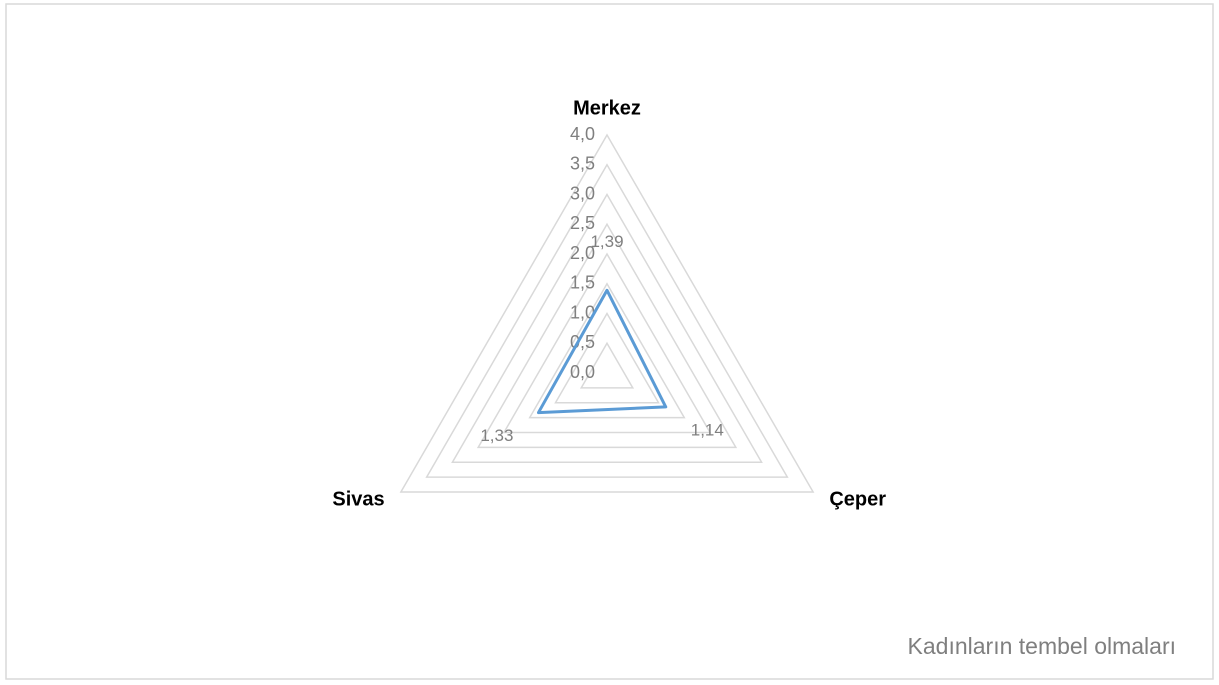 The height and width of the screenshot is (685, 1219). Describe the element at coordinates (358, 499) in the screenshot. I see `category-label: Sivas` at that location.